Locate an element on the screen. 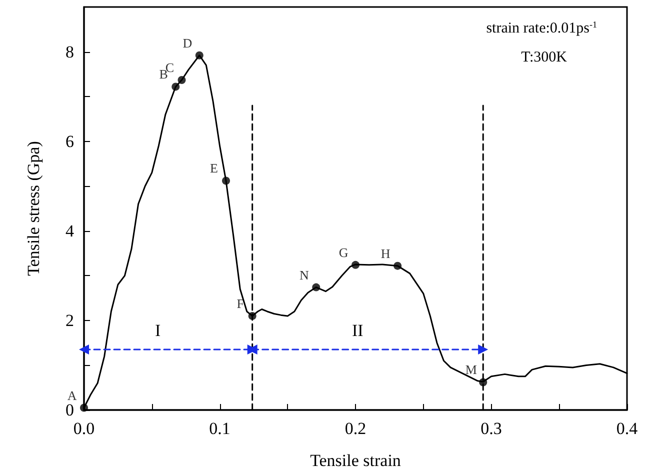  annotation: E is located at coordinates (214, 168).